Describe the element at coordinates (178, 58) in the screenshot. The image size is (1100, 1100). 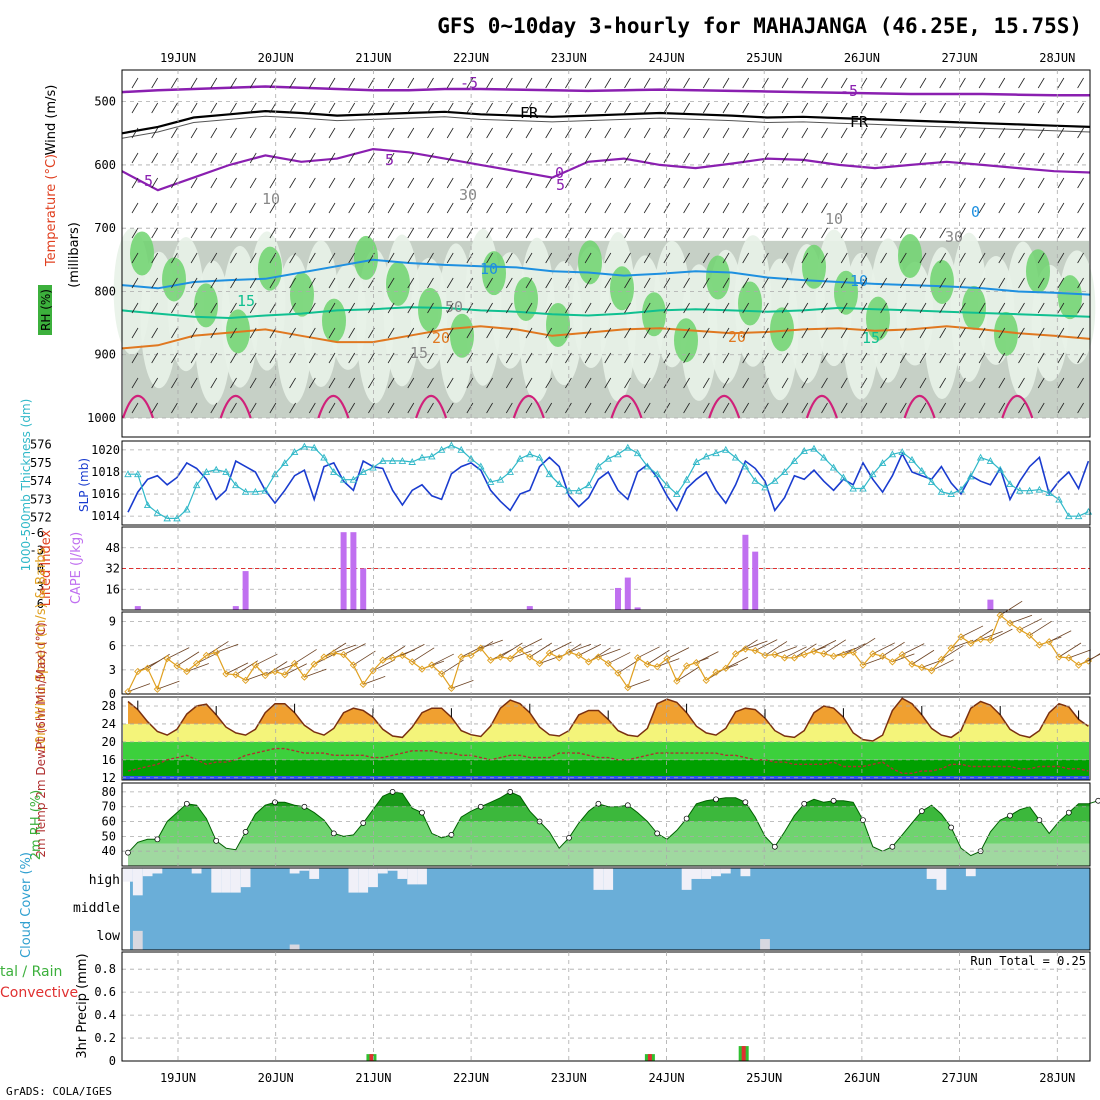
I see `date-label-top: 19JUN` at that location.